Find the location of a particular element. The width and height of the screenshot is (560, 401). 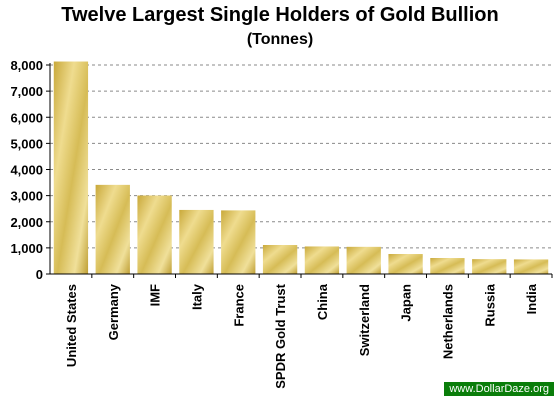

x-tick-label: Italy is located at coordinates (196, 296).